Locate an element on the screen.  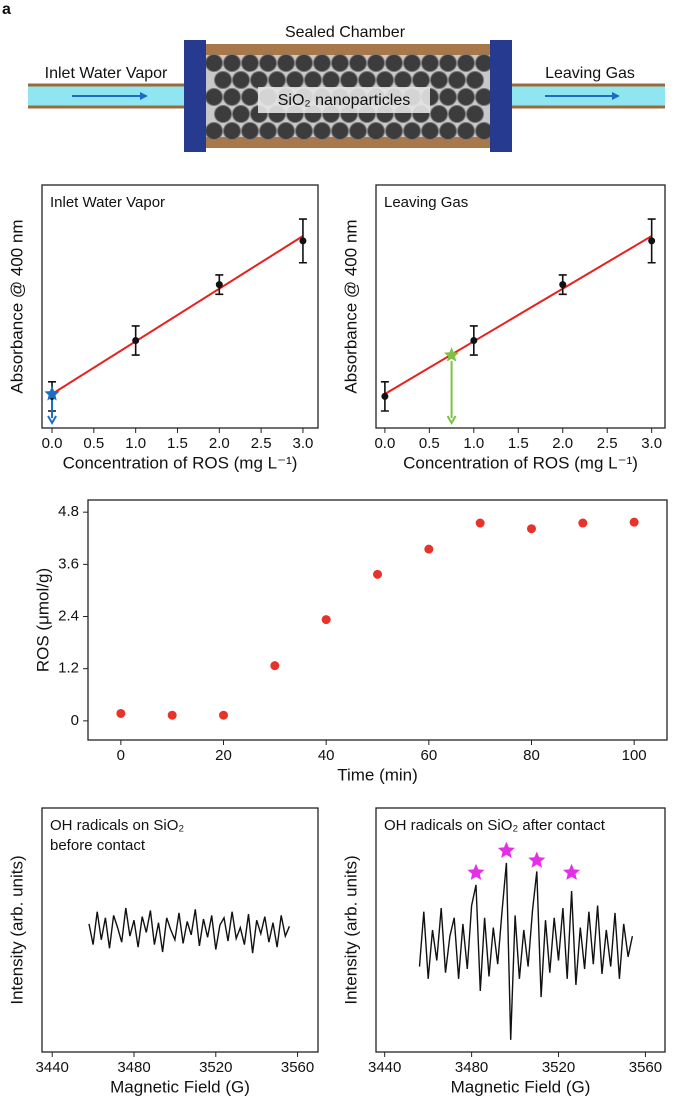
x-tick-label: 20 is located at coordinates (223, 755).